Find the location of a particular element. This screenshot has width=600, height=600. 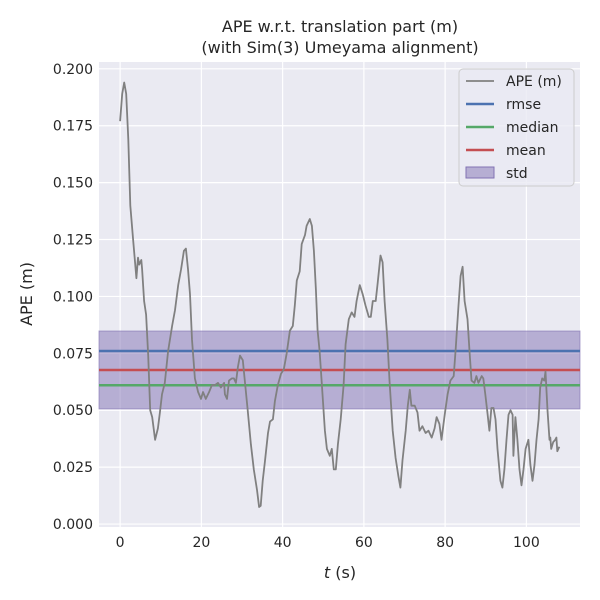

x-axis-label: t (s) is located at coordinates (340, 572).